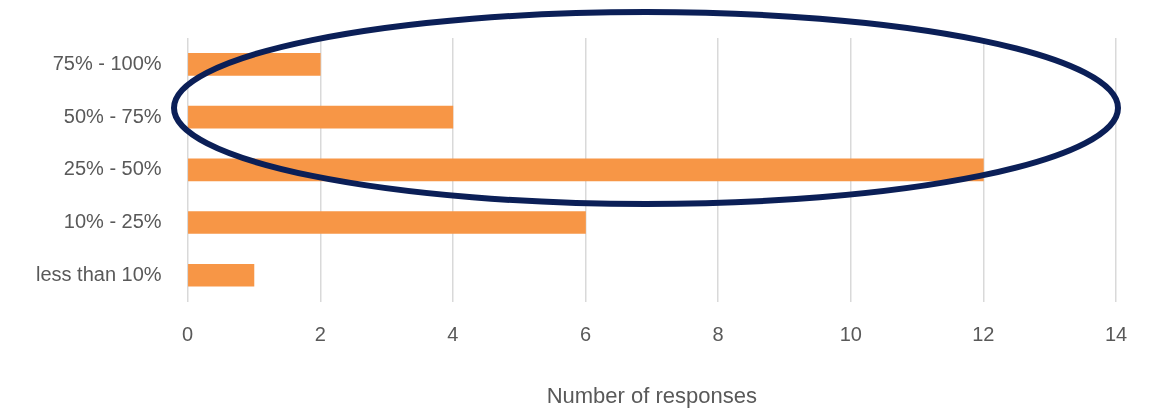 The width and height of the screenshot is (1150, 418). Describe the element at coordinates (718, 334) in the screenshot. I see `x-tick-label: 8` at that location.